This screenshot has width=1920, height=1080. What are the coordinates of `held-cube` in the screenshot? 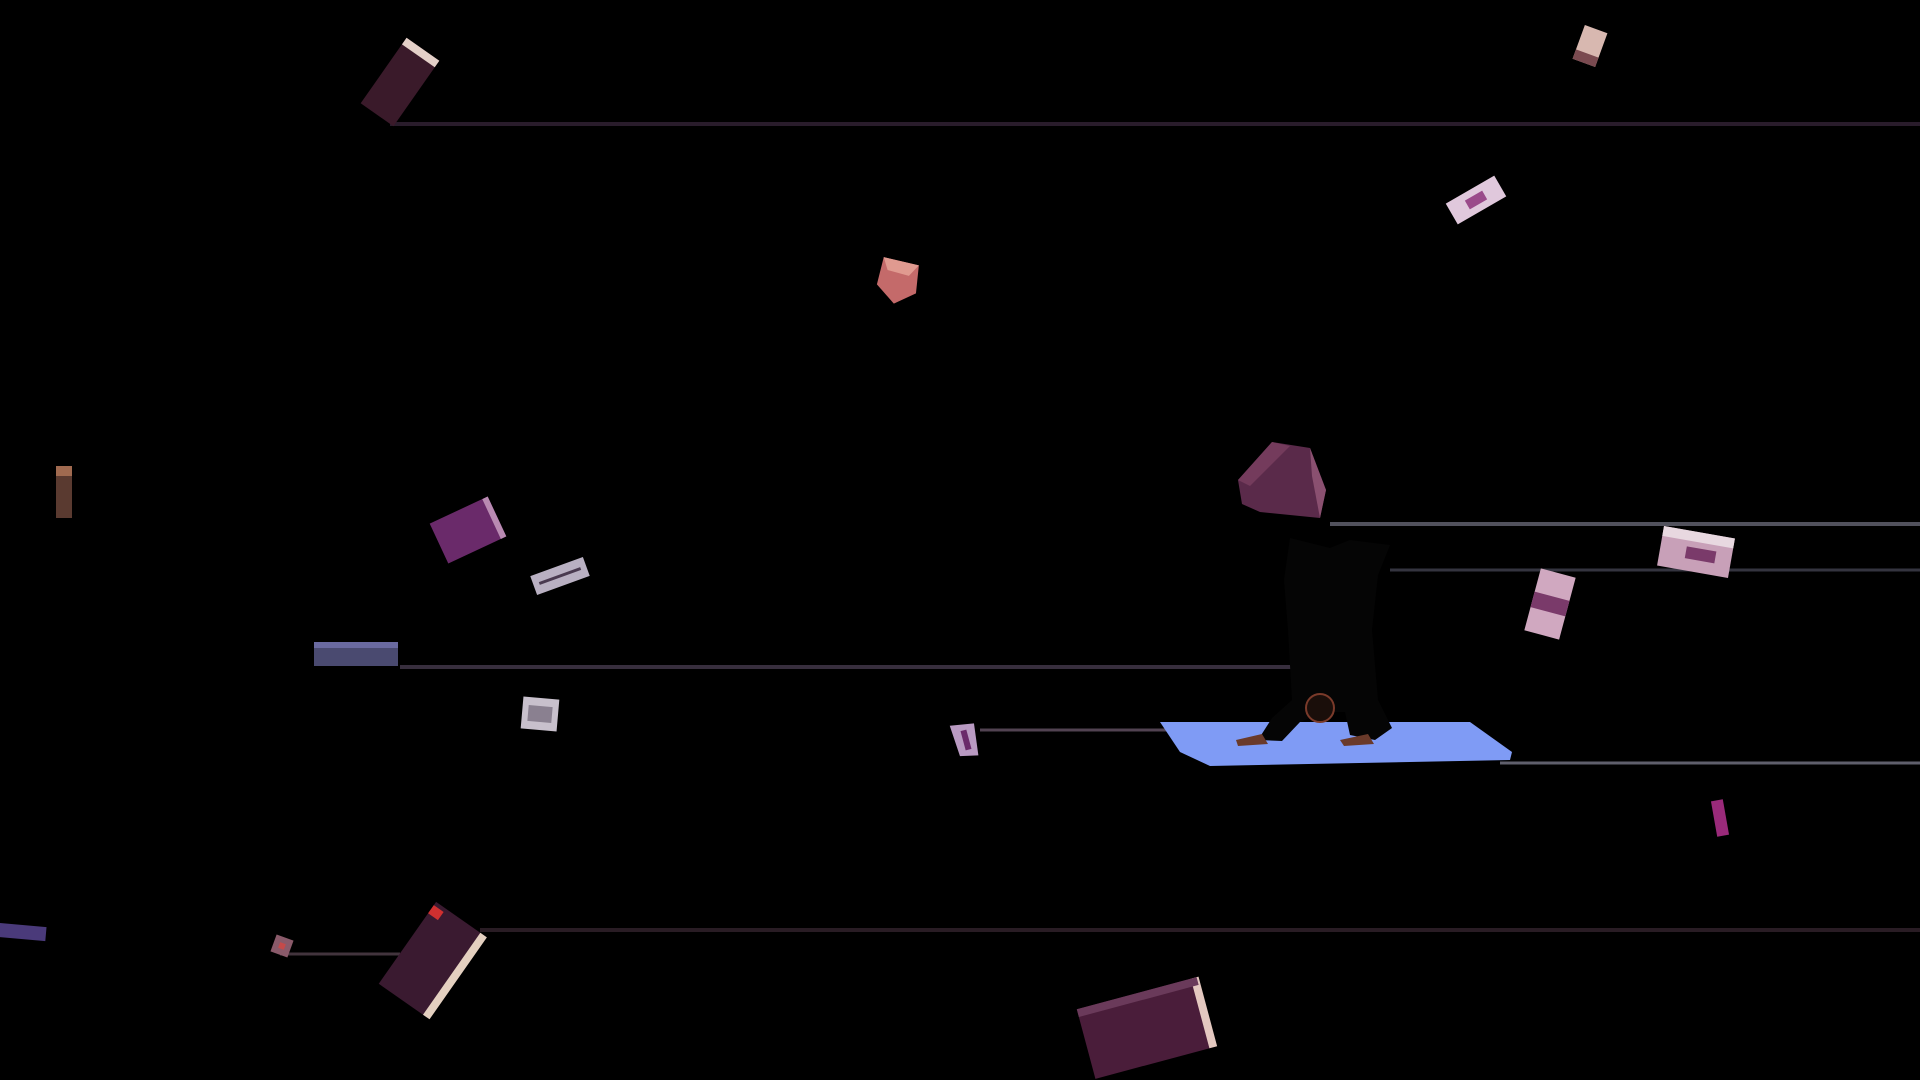 It's located at (1282, 480).